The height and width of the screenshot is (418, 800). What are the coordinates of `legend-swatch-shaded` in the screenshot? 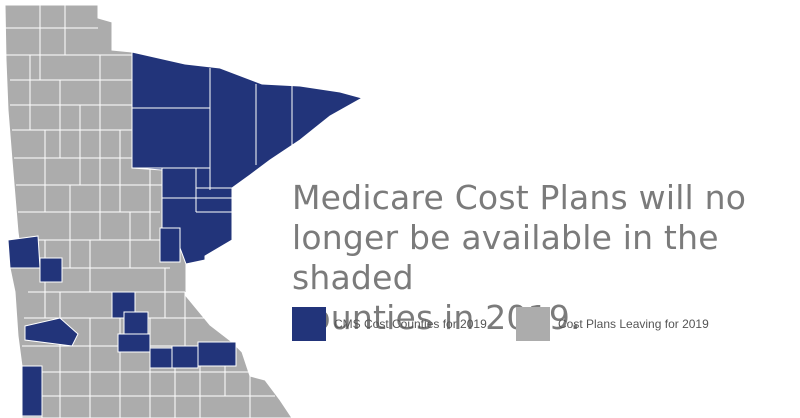 It's located at (309, 324).